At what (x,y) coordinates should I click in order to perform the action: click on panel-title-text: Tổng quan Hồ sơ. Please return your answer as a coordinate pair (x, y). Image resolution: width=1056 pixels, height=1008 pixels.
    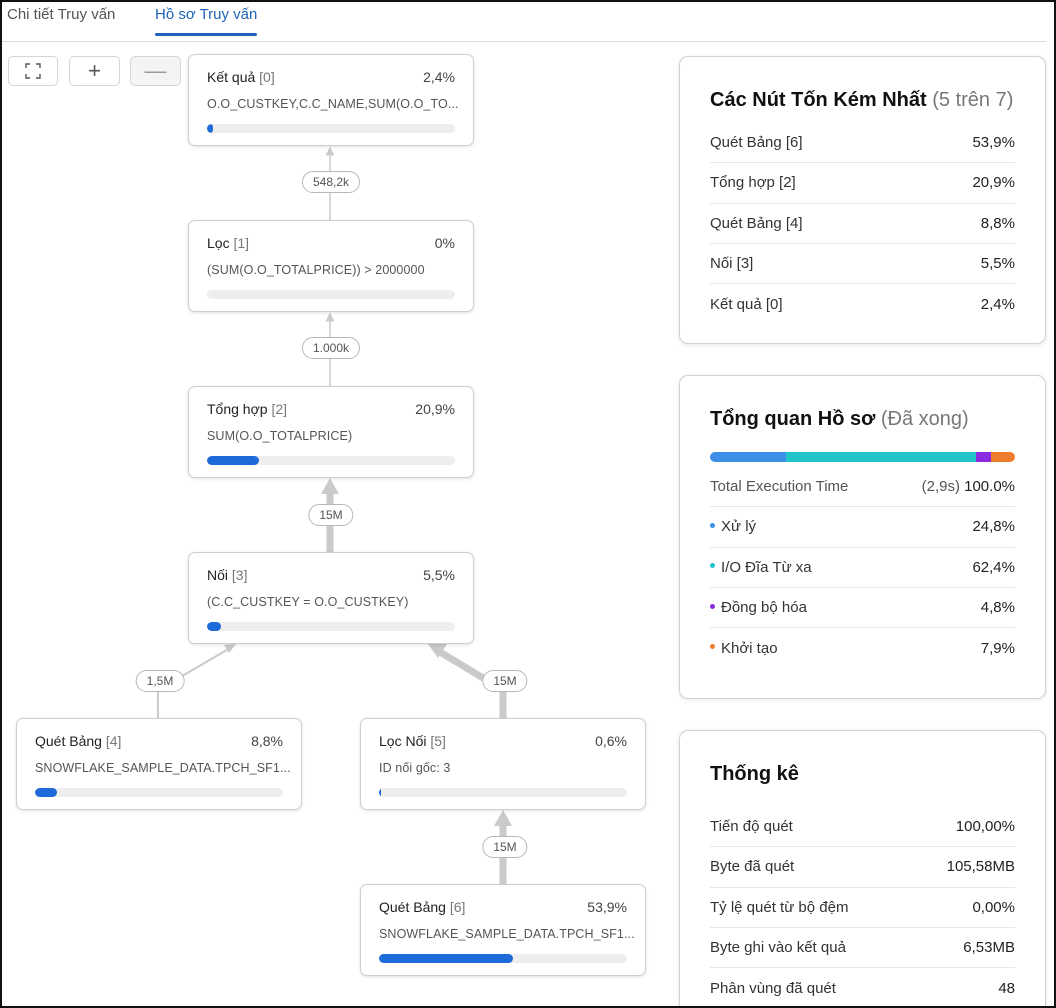
    Looking at the image, I should click on (793, 419).